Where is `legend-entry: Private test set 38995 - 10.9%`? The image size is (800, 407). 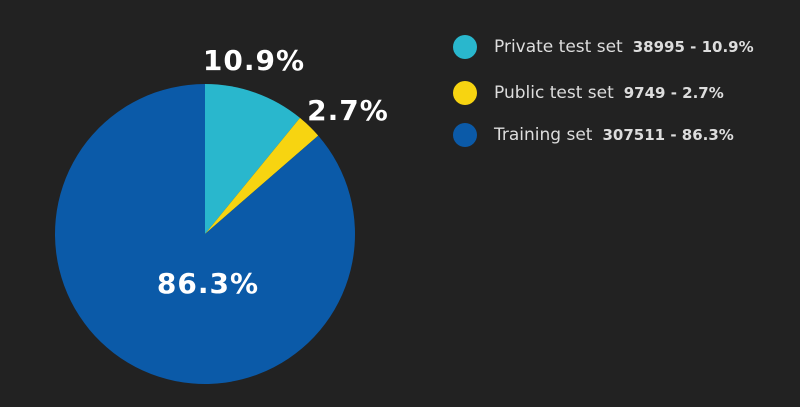 legend-entry: Private test set 38995 - 10.9% is located at coordinates (624, 47).